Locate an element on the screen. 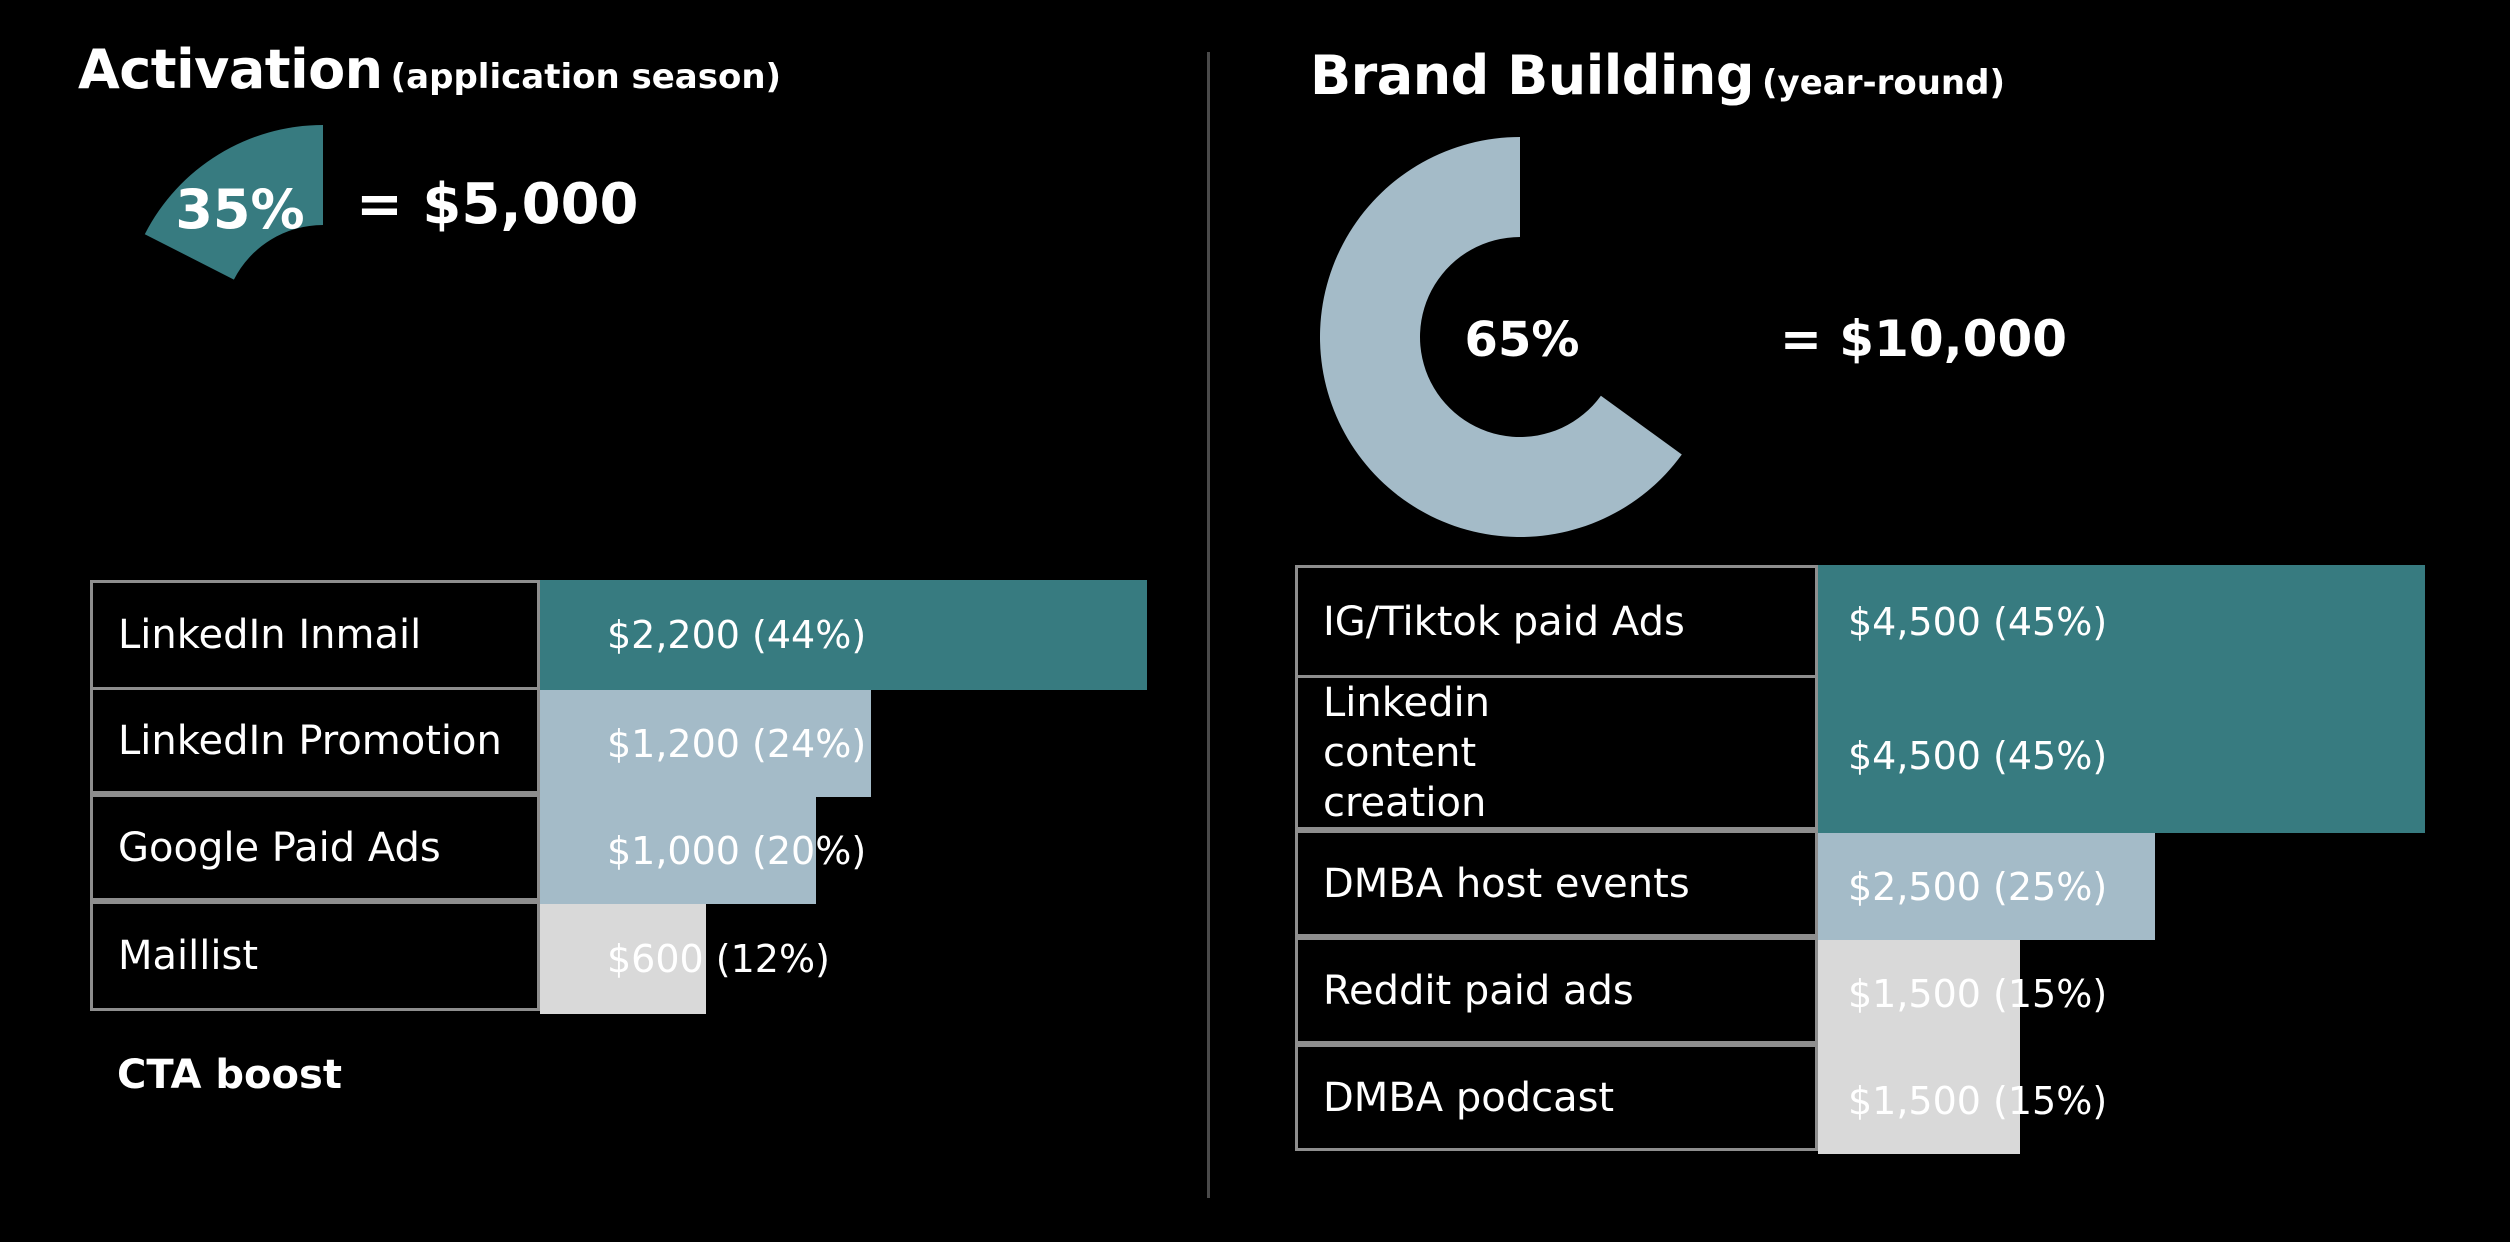 The image size is (2510, 1242). activation-heading: Activation (application season) is located at coordinates (429, 69).